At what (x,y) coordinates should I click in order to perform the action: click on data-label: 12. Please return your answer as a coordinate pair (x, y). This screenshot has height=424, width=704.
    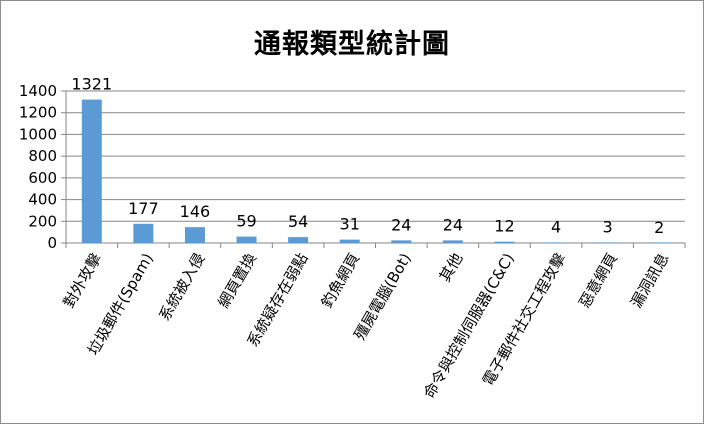
    Looking at the image, I should click on (504, 226).